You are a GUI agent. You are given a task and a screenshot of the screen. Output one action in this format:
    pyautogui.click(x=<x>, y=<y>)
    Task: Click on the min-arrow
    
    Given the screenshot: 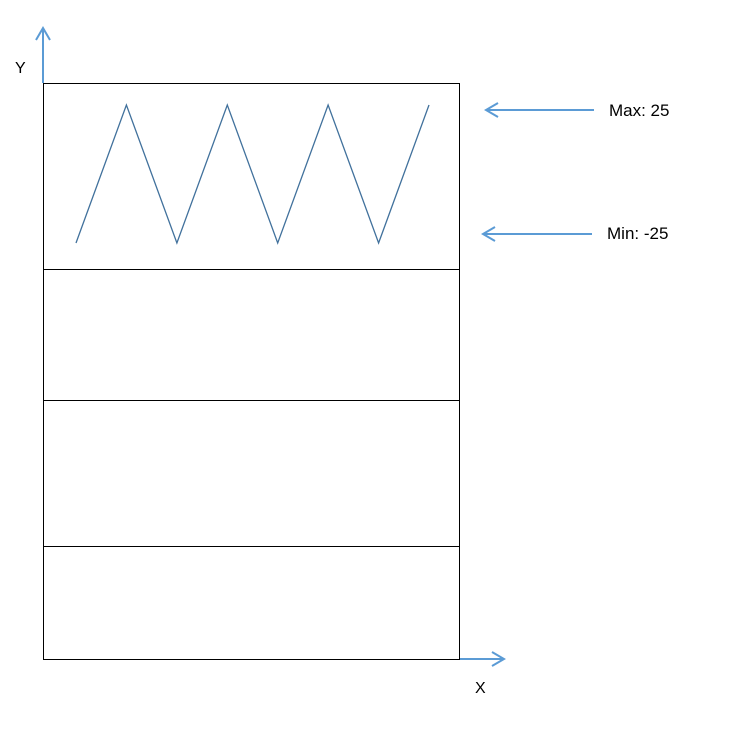 What is the action you would take?
    pyautogui.click(x=536, y=234)
    